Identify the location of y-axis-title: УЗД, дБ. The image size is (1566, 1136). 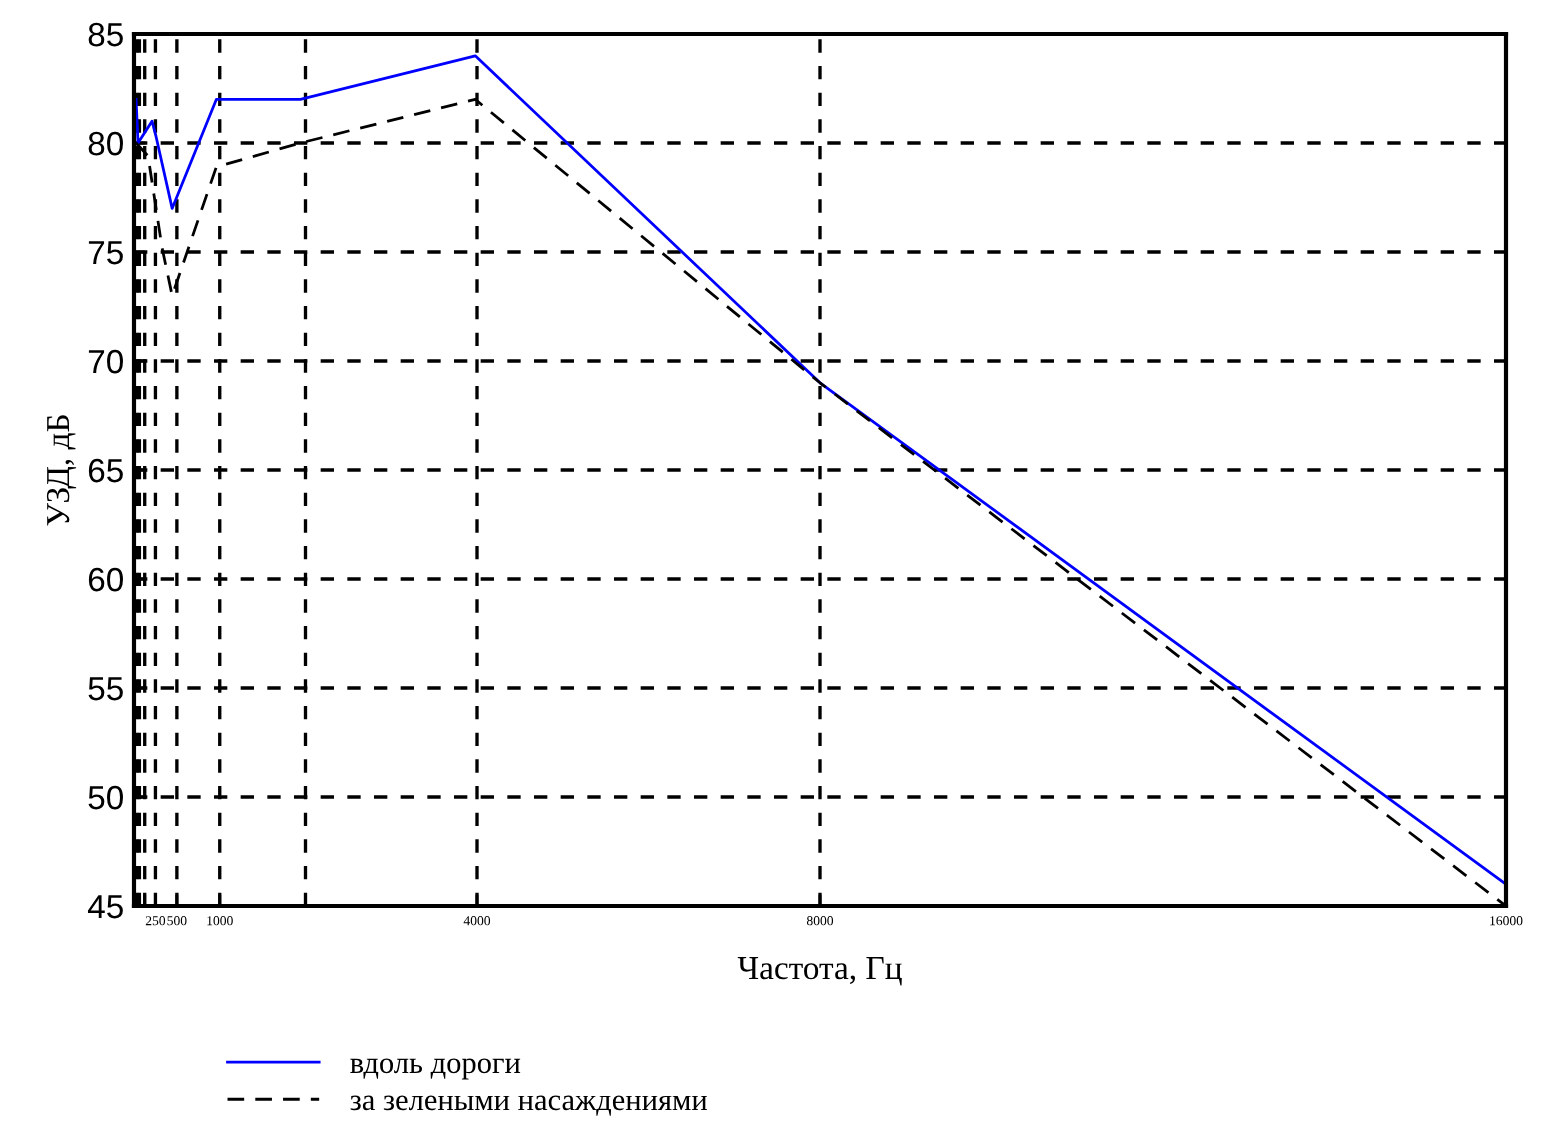
(61, 470).